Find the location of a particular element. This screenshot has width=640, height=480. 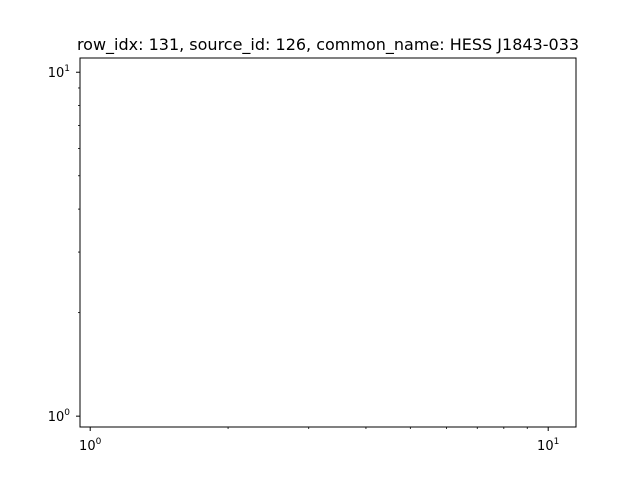

x-axis: 100 10¹ is located at coordinates (319, 440).